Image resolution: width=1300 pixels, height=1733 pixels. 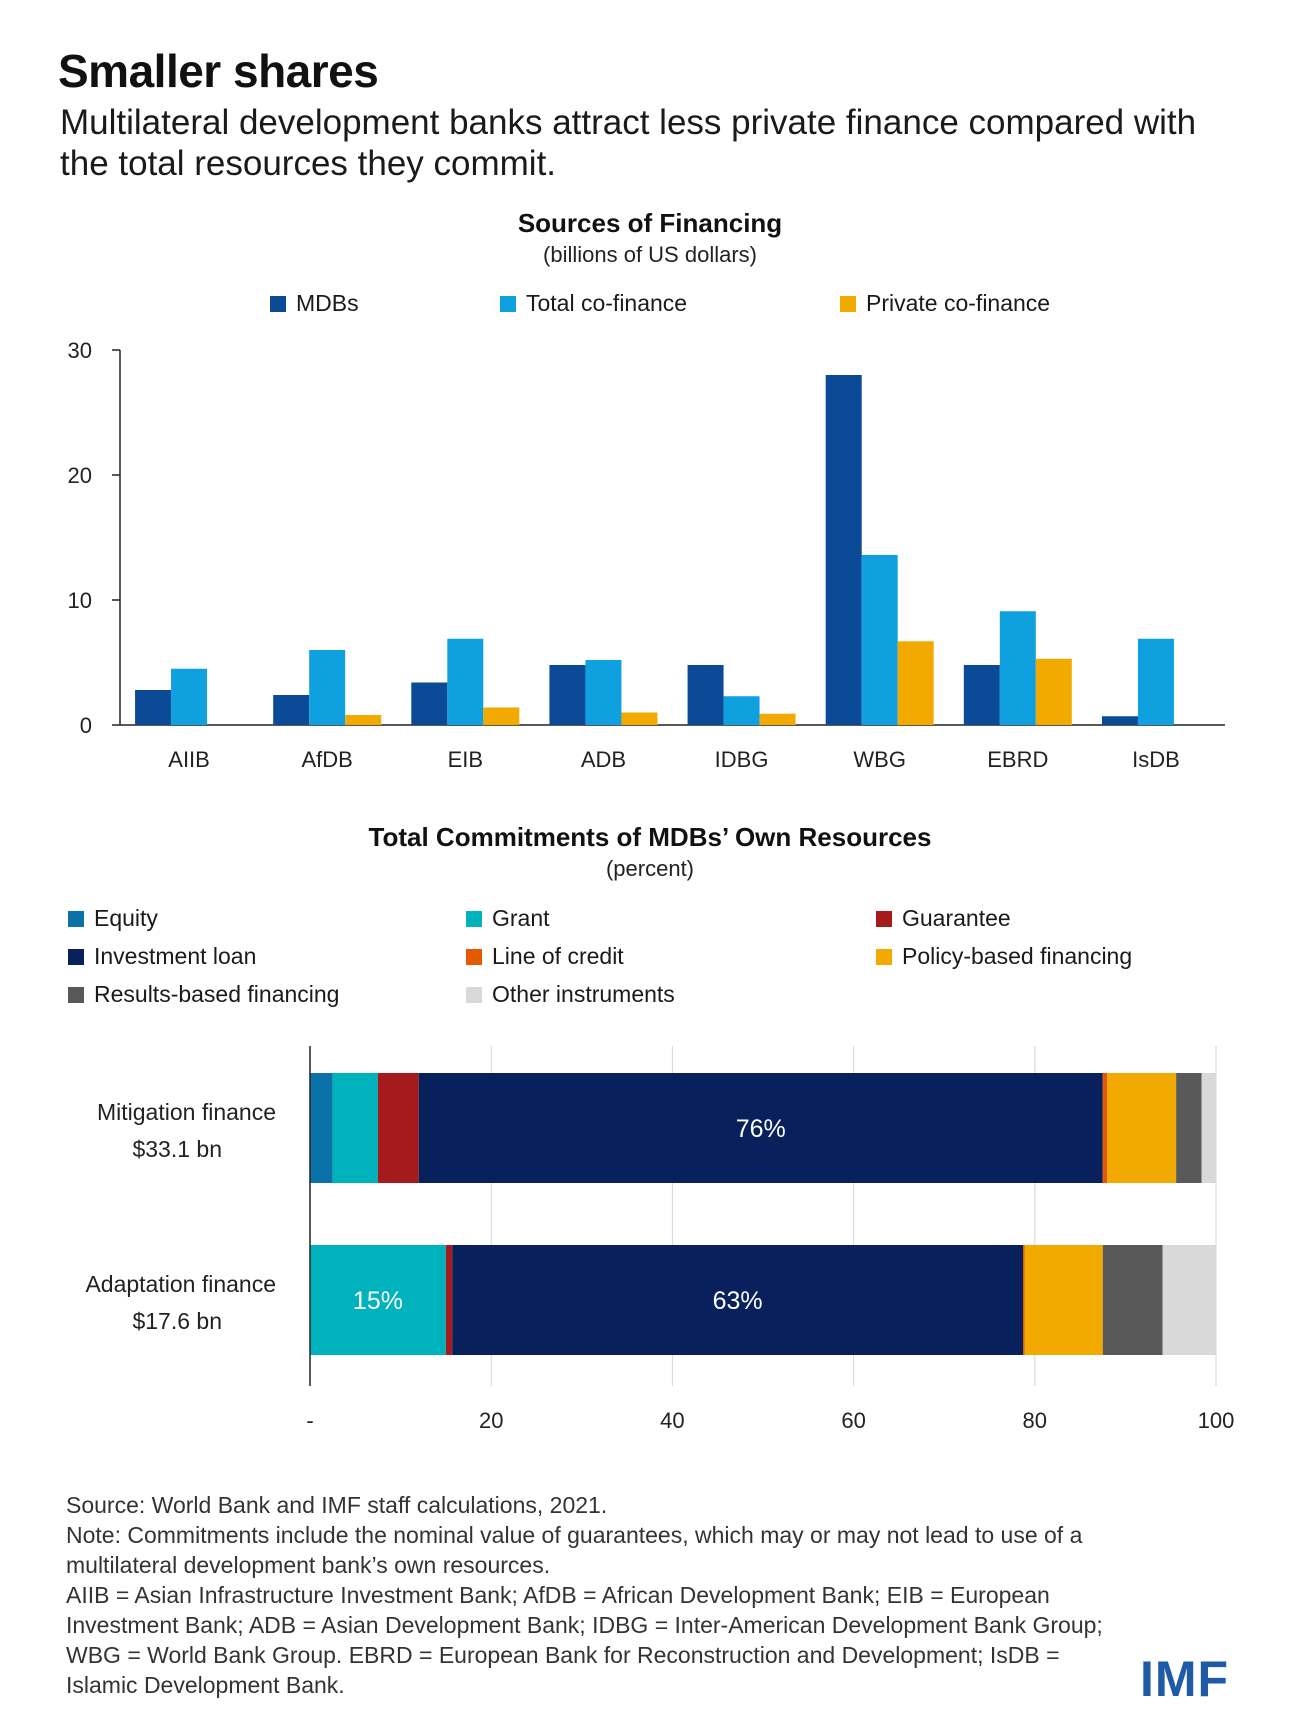 What do you see at coordinates (981, 695) in the screenshot?
I see `bar-ebrd-mdbs` at bounding box center [981, 695].